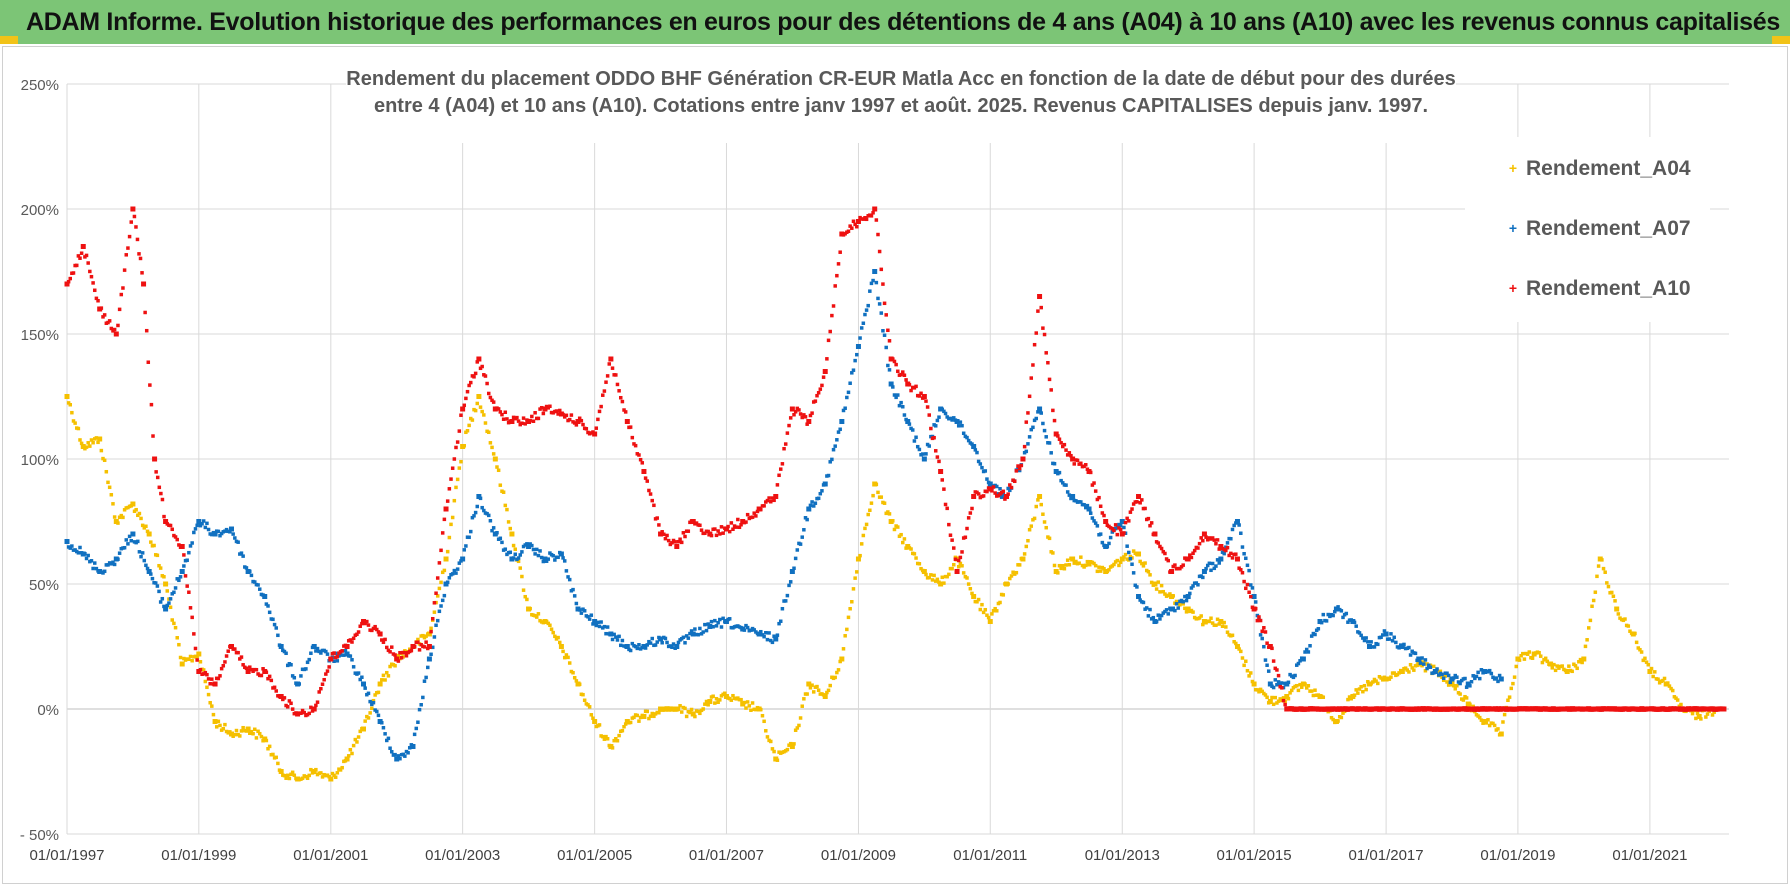  What do you see at coordinates (901, 105) in the screenshot?
I see `chart-title-backdrop` at bounding box center [901, 105].